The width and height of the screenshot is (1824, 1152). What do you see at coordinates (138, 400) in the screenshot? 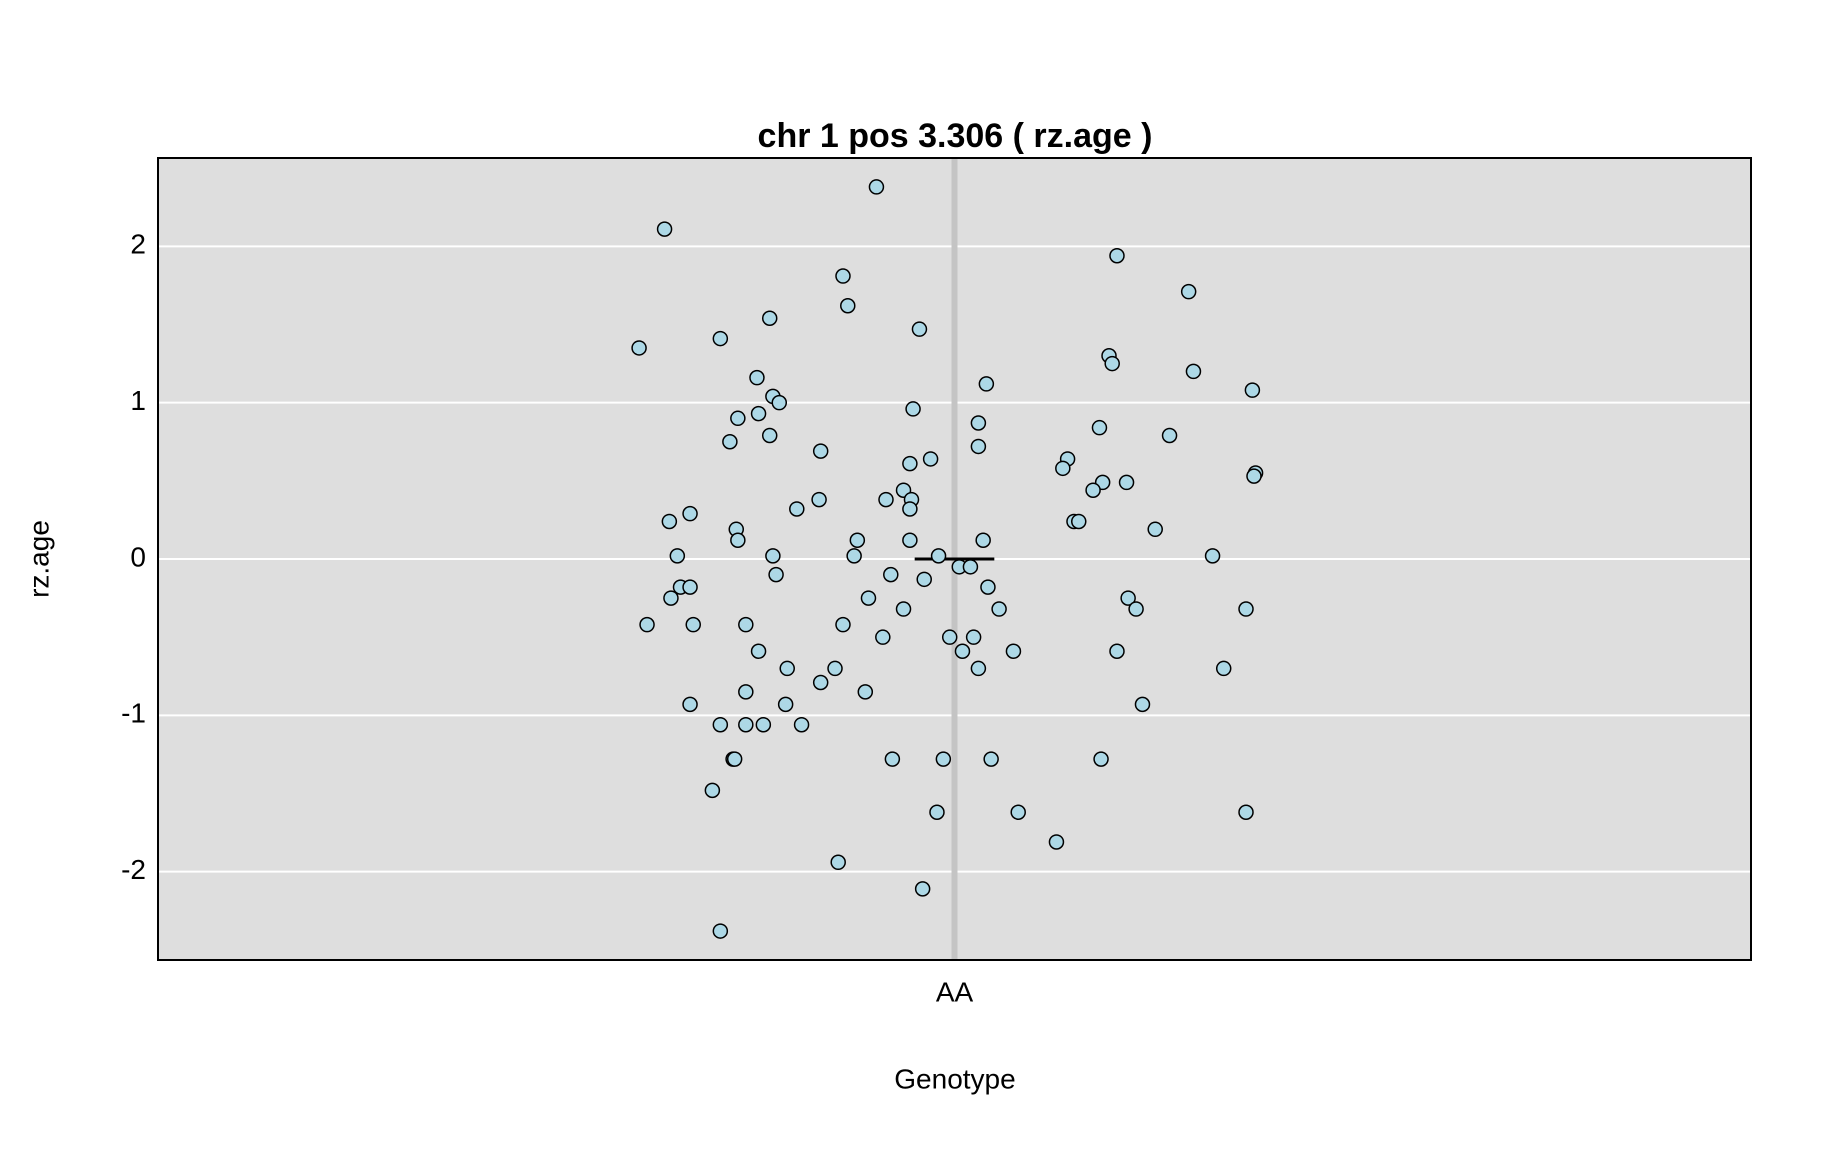
I see `y-tick-label: 1` at bounding box center [138, 400].